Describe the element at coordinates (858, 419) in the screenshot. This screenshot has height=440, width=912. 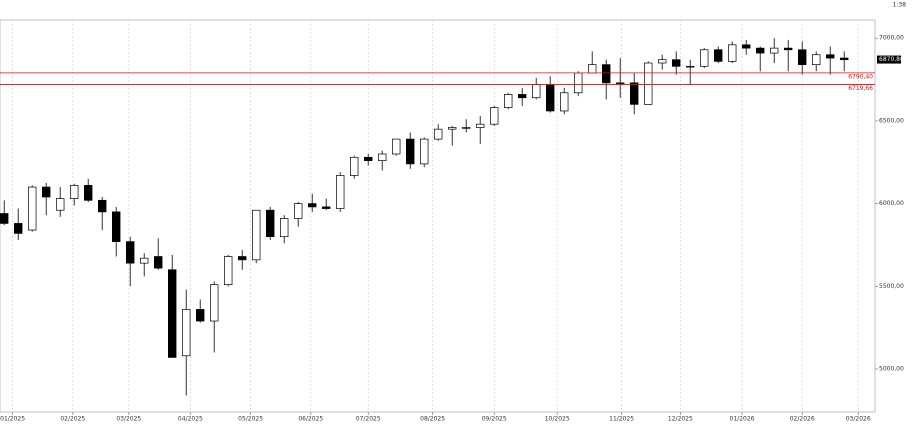
I see `x-tick-label: 03/2026` at that location.